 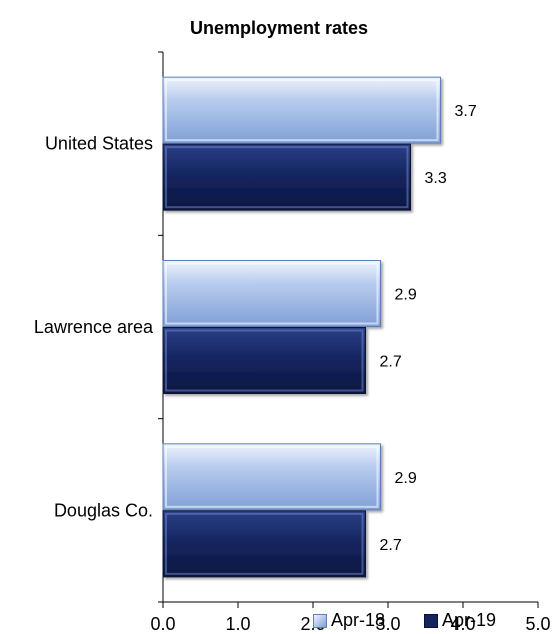 What do you see at coordinates (103, 510) in the screenshot?
I see `category-label: Douglas Co.` at bounding box center [103, 510].